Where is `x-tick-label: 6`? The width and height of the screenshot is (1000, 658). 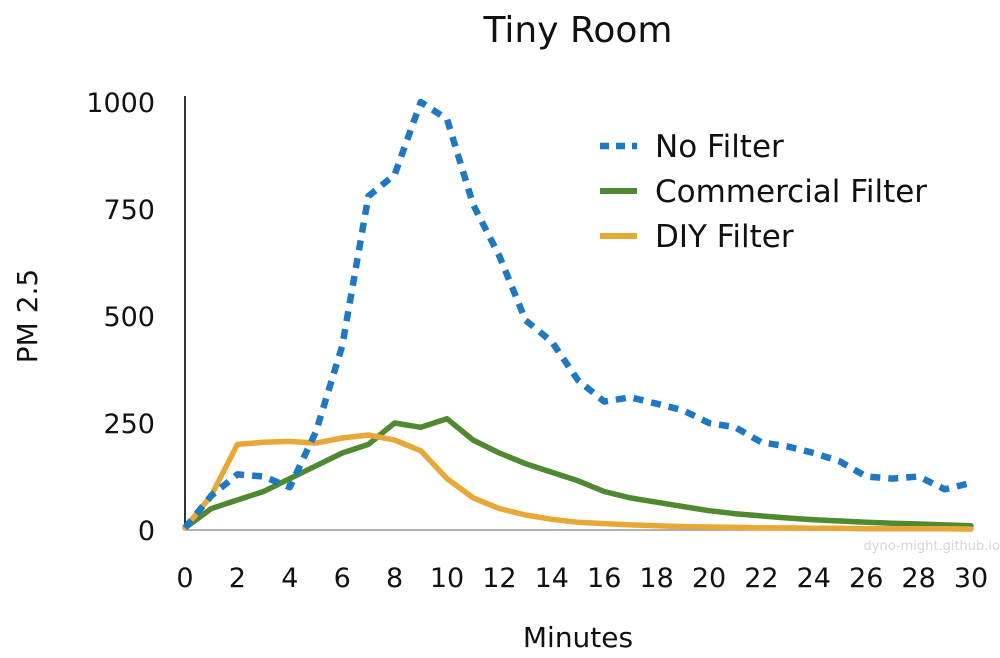
x-tick-label: 6 is located at coordinates (342, 578).